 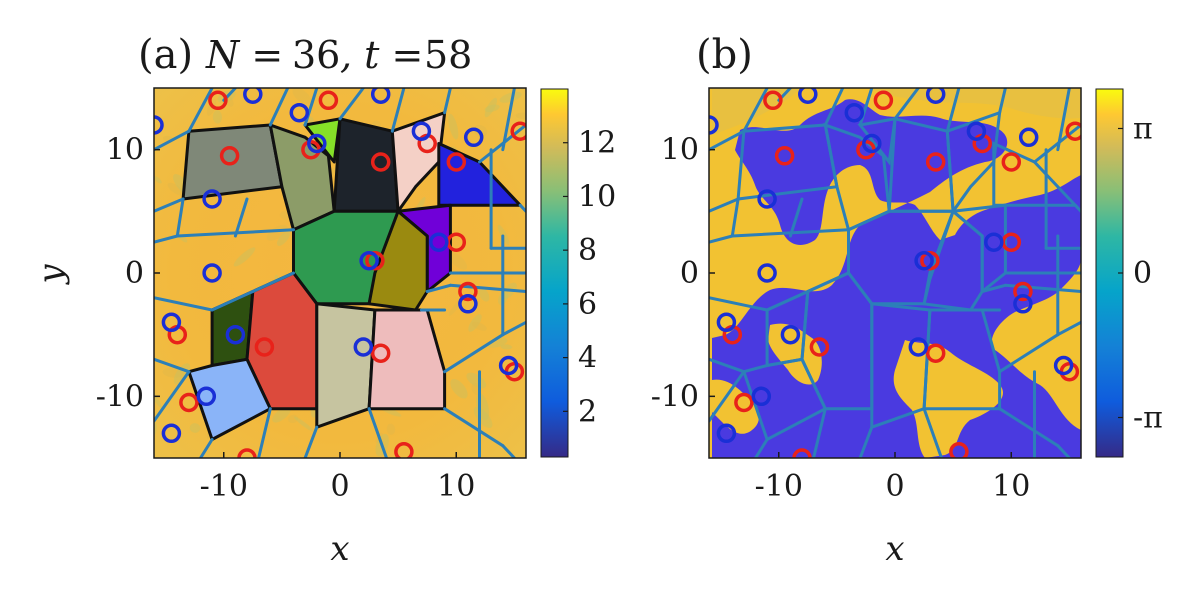 What do you see at coordinates (456, 486) in the screenshot?
I see `x-tick-label: 10` at bounding box center [456, 486].